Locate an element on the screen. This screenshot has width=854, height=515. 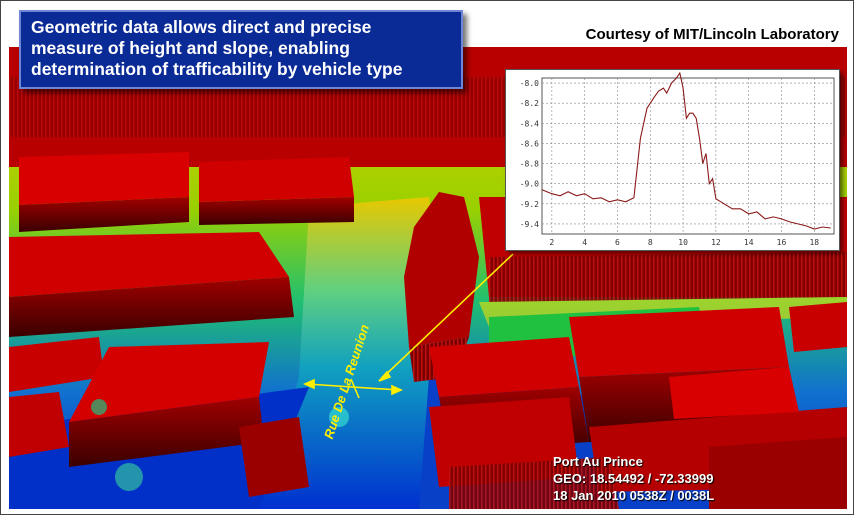
y-tick-label: -8.6 is located at coordinates (529, 143).